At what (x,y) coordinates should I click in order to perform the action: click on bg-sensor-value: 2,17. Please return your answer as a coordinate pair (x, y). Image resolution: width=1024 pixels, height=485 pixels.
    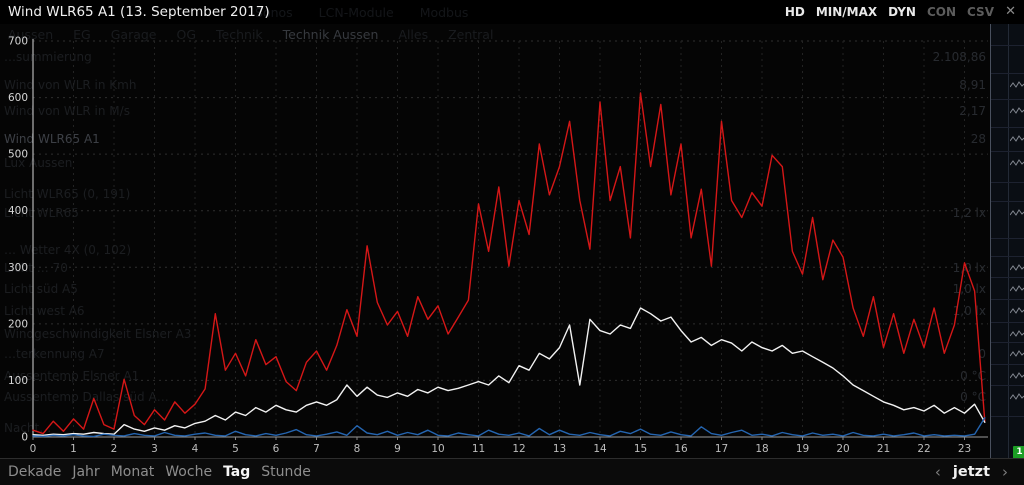
    Looking at the image, I should click on (972, 111).